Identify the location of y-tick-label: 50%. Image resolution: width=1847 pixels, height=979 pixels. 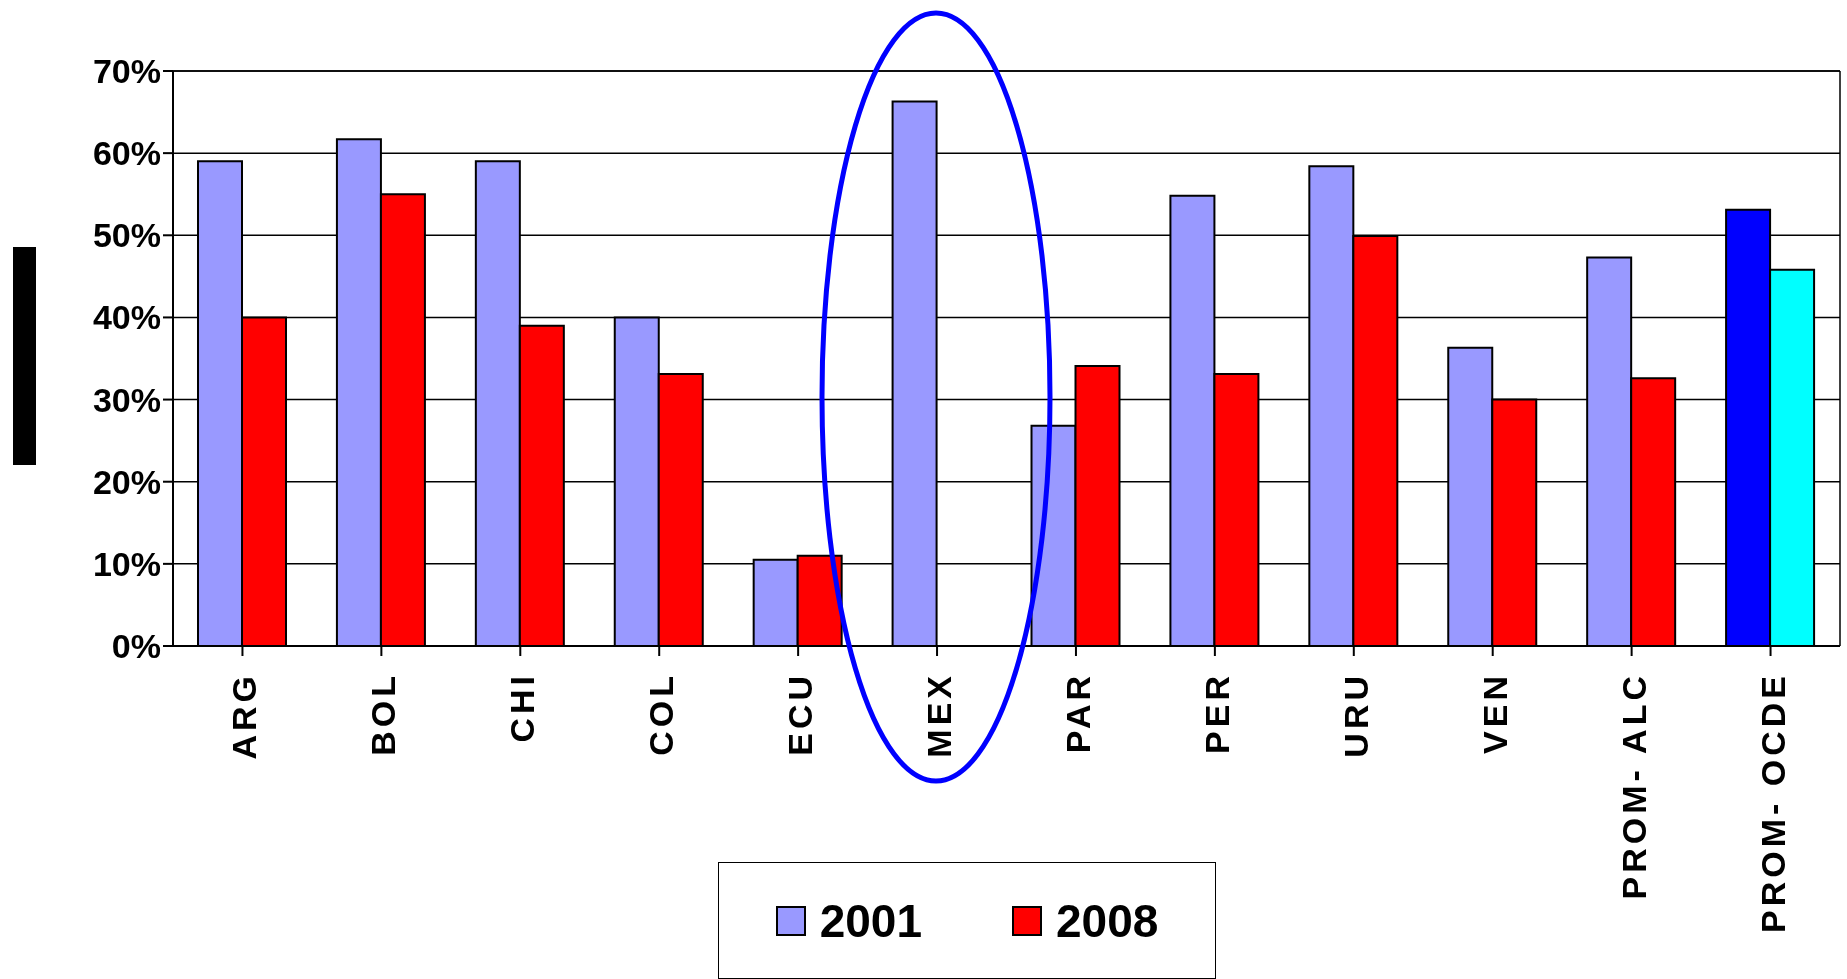
(126, 235).